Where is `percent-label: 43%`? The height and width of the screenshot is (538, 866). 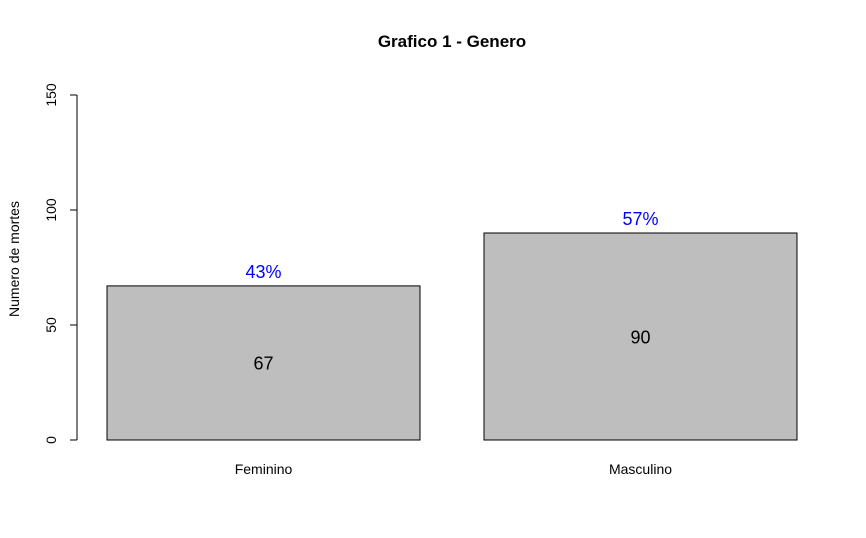 percent-label: 43% is located at coordinates (263, 272).